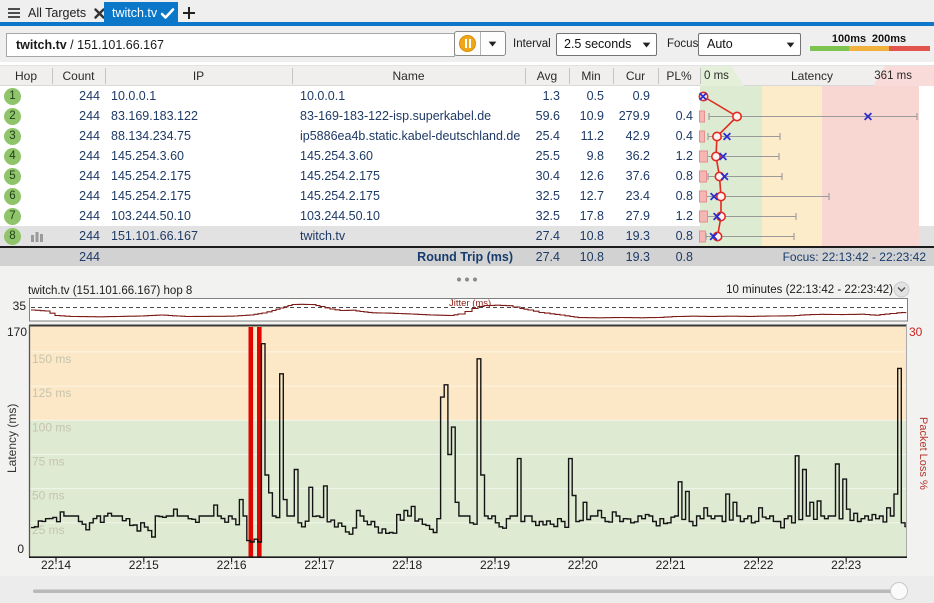  Describe the element at coordinates (56, 565) in the screenshot. I see `svg-text: 22:14` at that location.